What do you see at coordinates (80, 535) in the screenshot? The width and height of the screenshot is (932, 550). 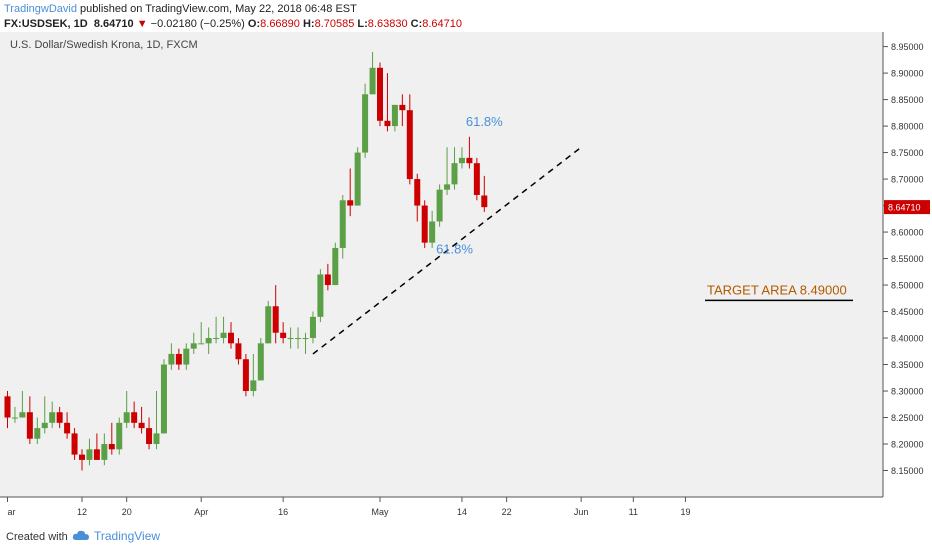 I see `cloud-icon` at bounding box center [80, 535].